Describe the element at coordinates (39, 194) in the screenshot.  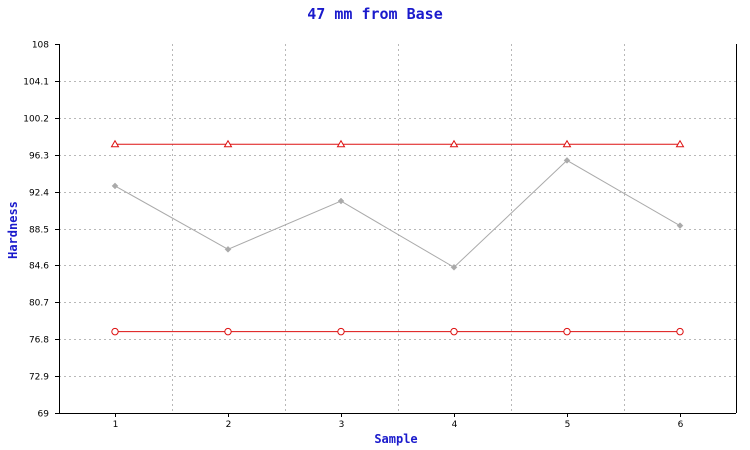
I see `y-tick-label: 92.4` at that location.